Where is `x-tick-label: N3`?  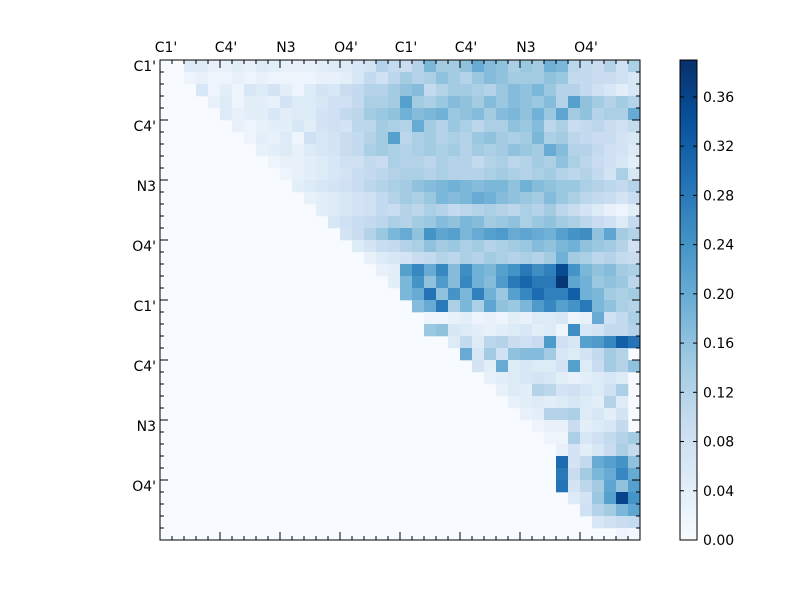
x-tick-label: N3 is located at coordinates (285, 48).